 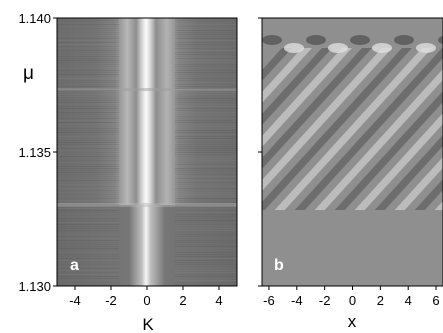 I want to click on fringe-blob, so click(x=426, y=48).